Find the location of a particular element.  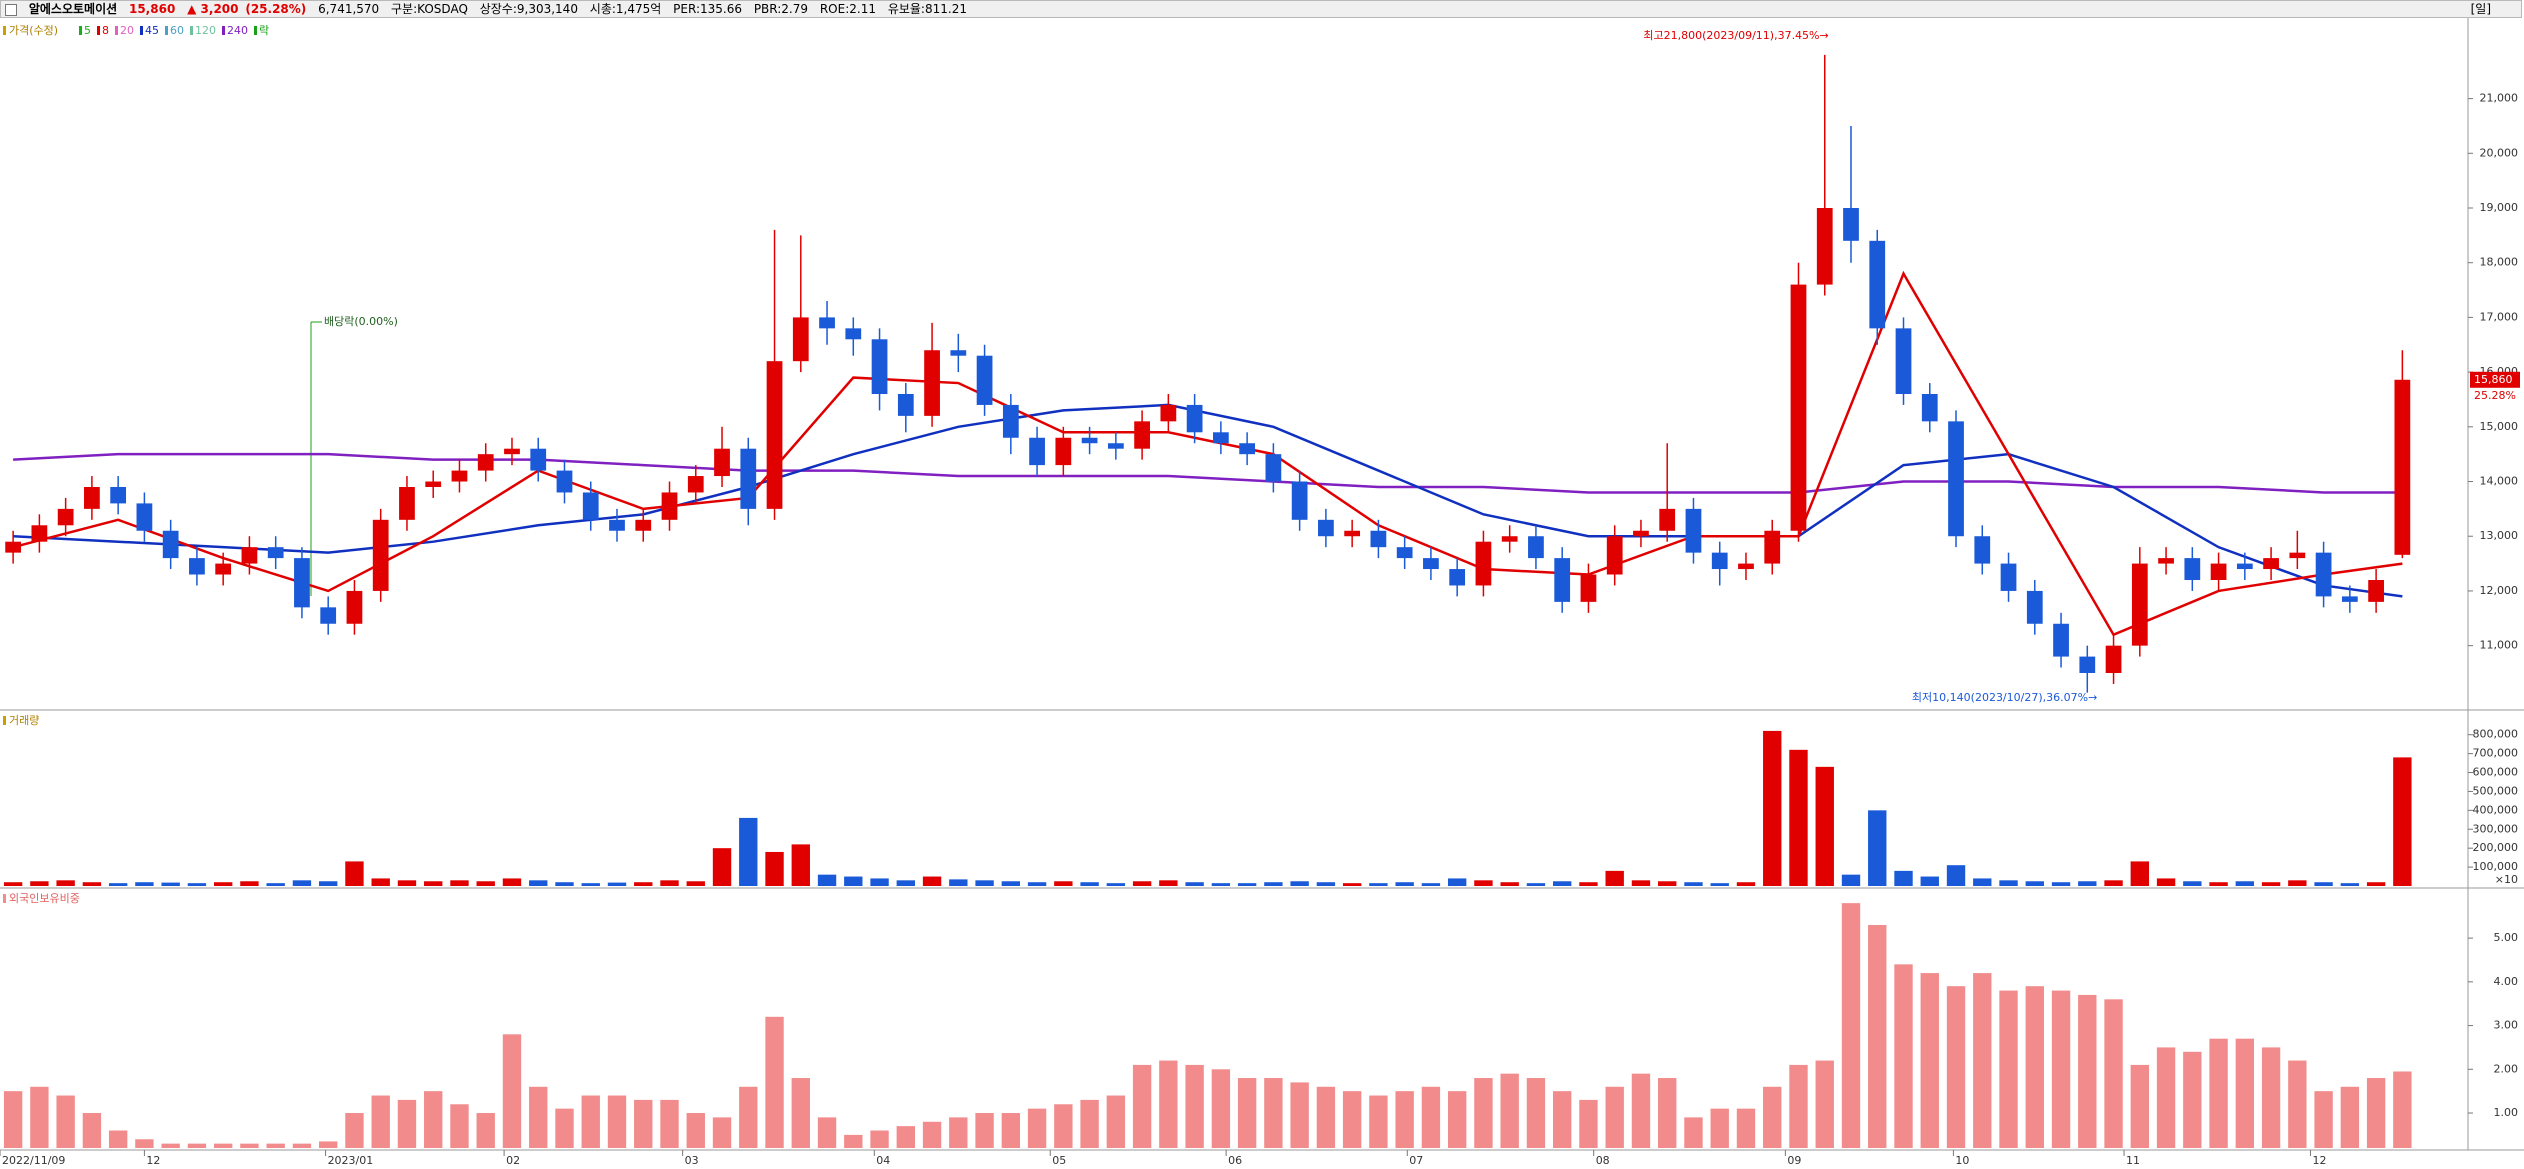

legend-label: 락 is located at coordinates (264, 30).